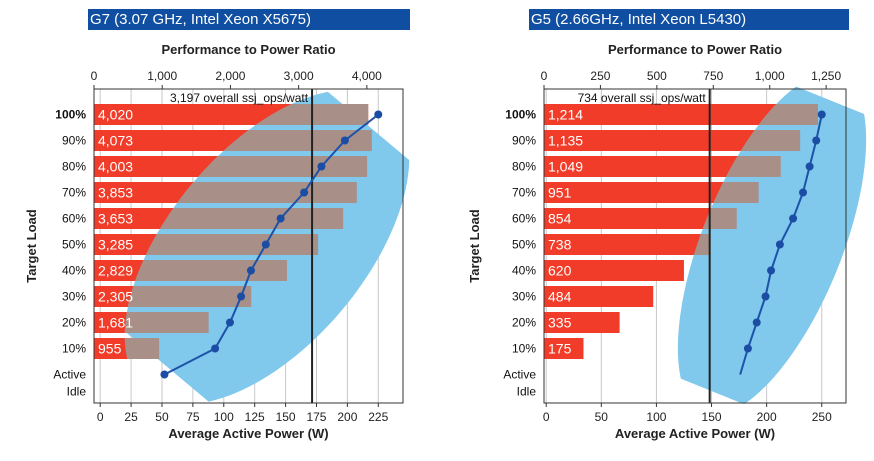 The width and height of the screenshot is (874, 461). What do you see at coordinates (115, 167) in the screenshot?
I see `bar-label: 4,003` at bounding box center [115, 167].